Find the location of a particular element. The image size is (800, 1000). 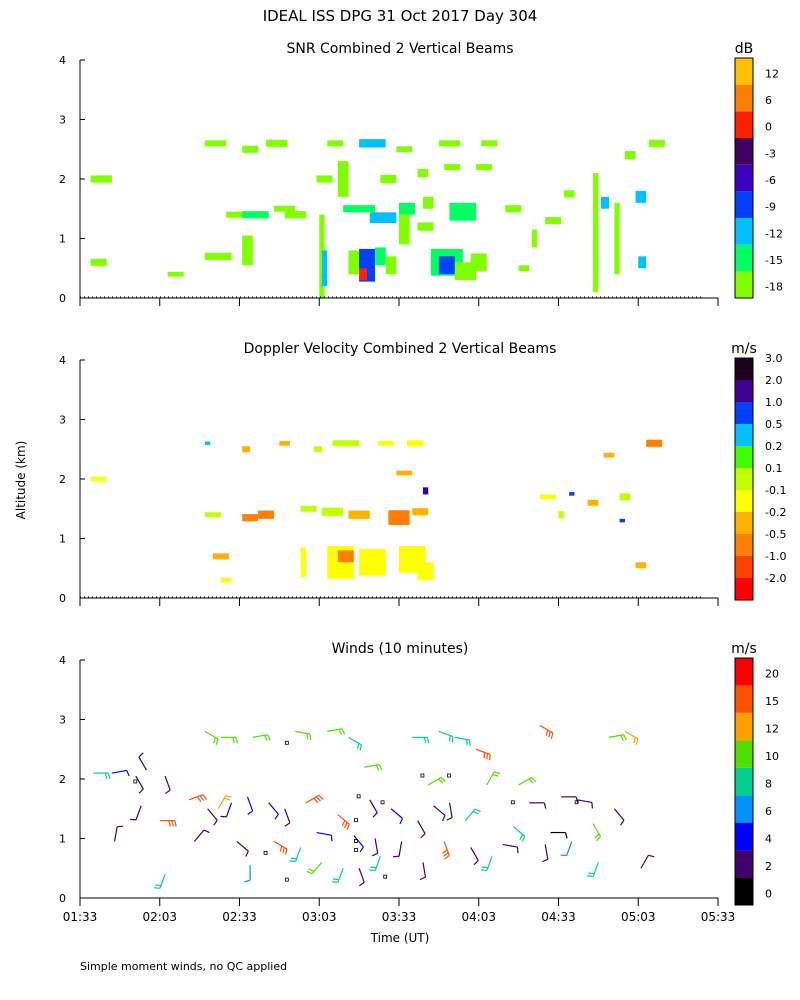

winds-y-tick-label: 1 is located at coordinates (62, 839).